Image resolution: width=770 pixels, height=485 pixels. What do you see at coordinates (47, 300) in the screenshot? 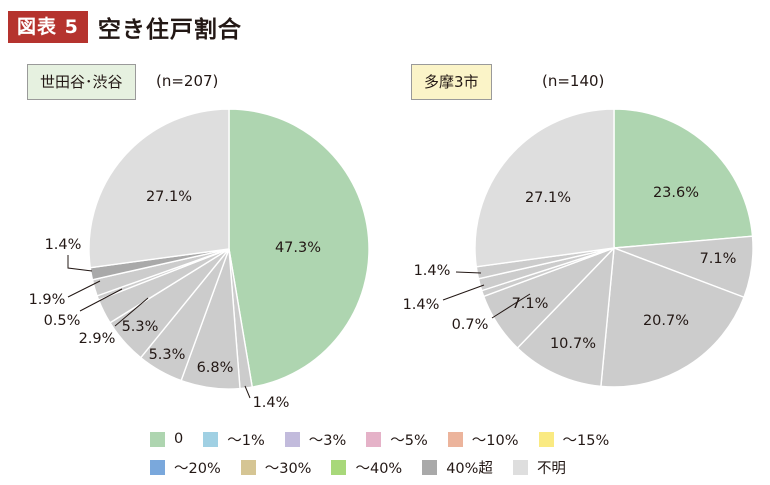
I see `data-label: 1.9%` at bounding box center [47, 300].